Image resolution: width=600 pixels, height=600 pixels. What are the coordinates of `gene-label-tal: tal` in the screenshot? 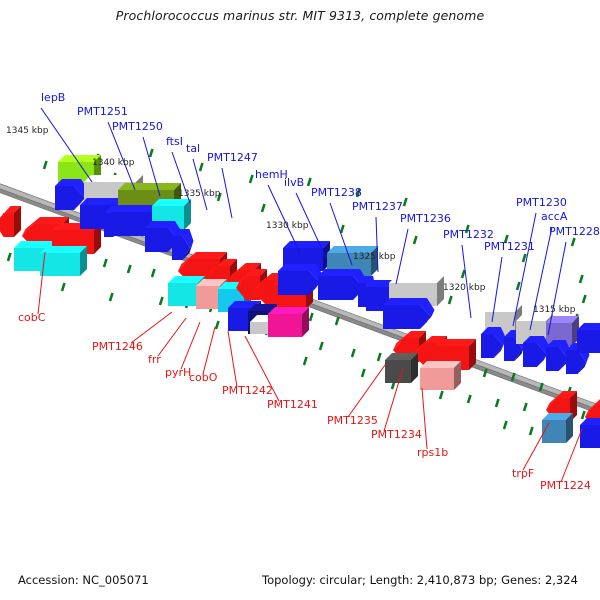 It's located at (193, 148).